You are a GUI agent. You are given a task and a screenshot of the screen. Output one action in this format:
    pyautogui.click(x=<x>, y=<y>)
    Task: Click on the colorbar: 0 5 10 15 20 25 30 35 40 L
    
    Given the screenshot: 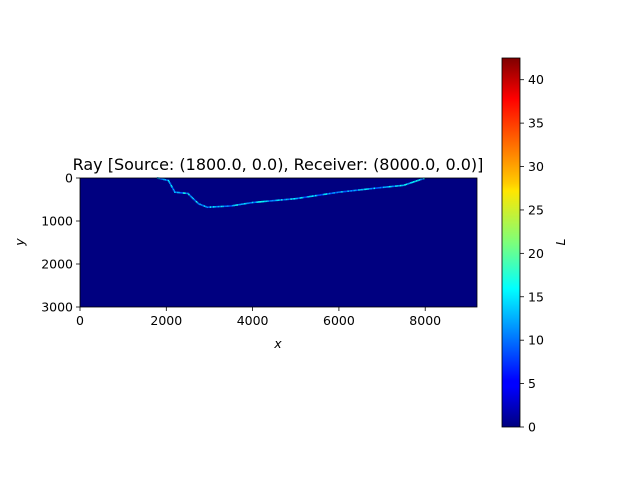 What is the action you would take?
    pyautogui.click(x=534, y=246)
    